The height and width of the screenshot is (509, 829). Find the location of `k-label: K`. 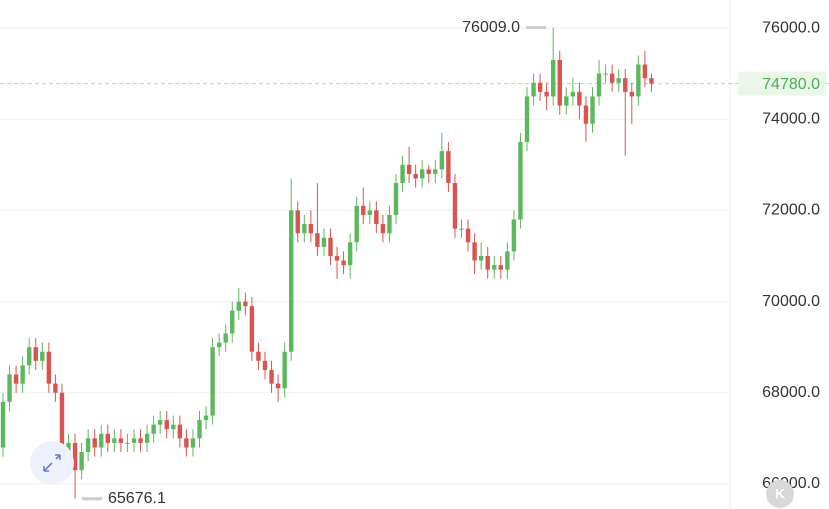

k-label: K is located at coordinates (780, 494).